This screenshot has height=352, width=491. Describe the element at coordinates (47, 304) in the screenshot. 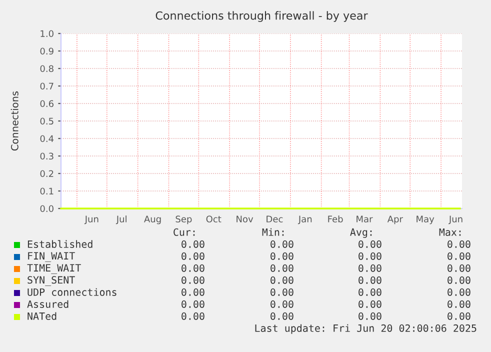

I see `legend-label: Assured` at that location.